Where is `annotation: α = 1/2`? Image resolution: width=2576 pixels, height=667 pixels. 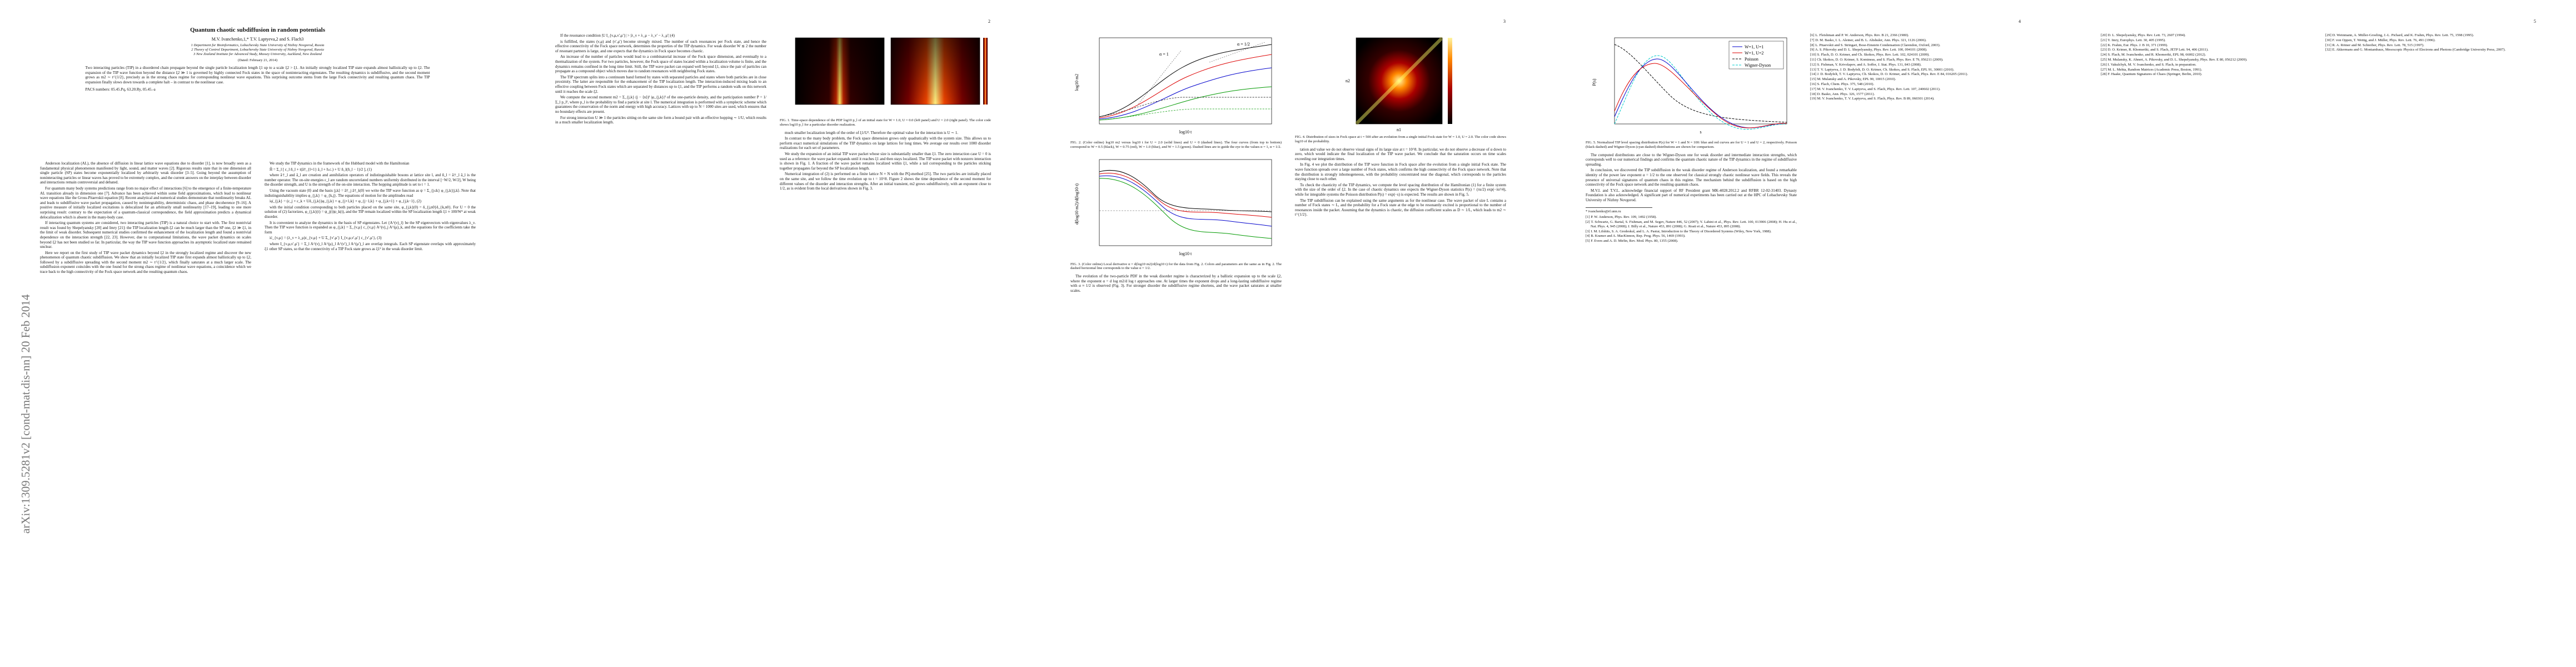 annotation: α = 1/2 is located at coordinates (1243, 44).